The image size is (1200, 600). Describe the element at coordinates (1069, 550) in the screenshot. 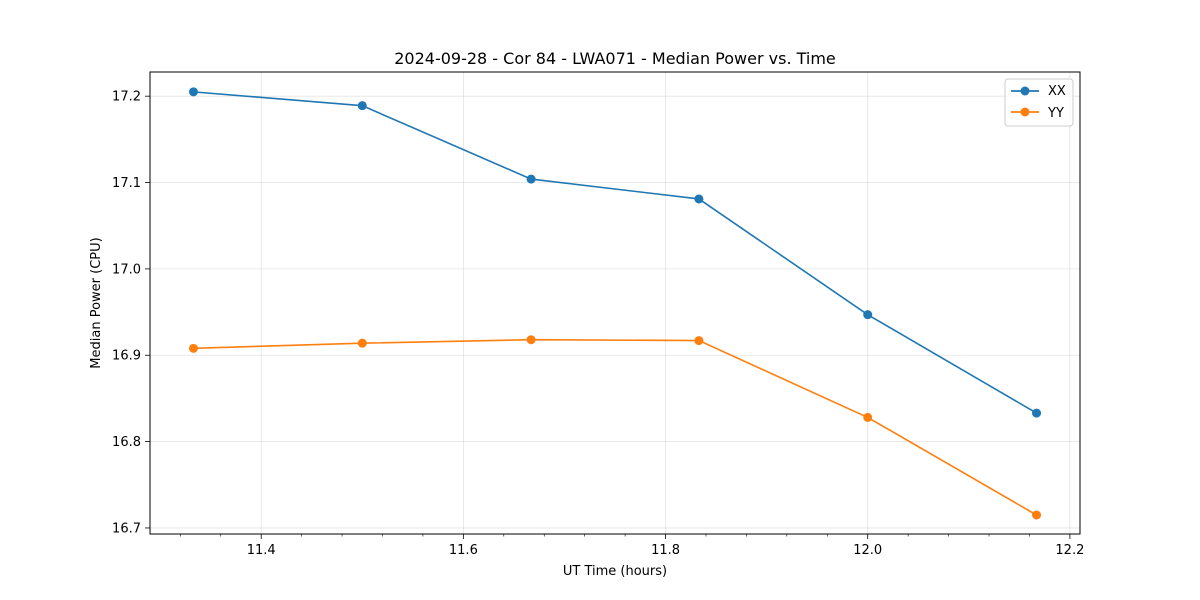

I see `x-tick-label: 12.2` at that location.